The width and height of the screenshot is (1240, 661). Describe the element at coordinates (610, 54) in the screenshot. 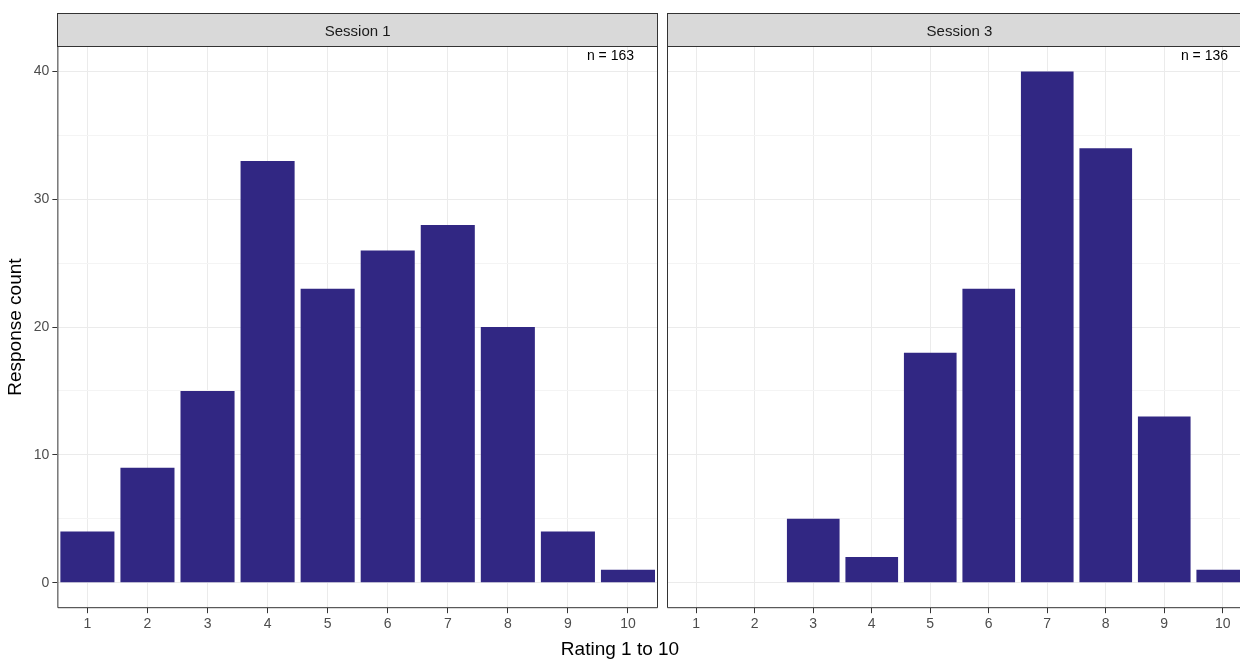

I see `annotation: n = 163` at that location.